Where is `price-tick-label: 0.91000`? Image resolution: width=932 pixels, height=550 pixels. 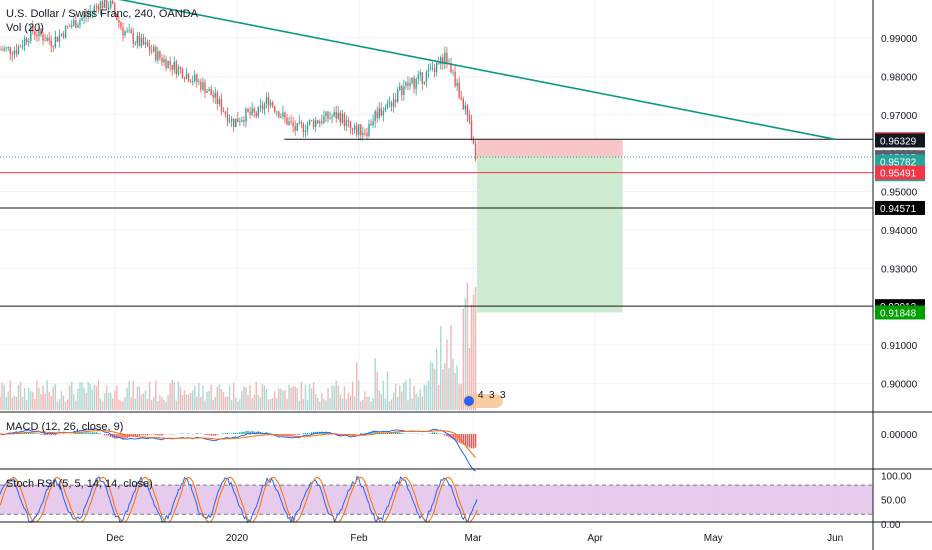 price-tick-label: 0.91000 is located at coordinates (899, 346).